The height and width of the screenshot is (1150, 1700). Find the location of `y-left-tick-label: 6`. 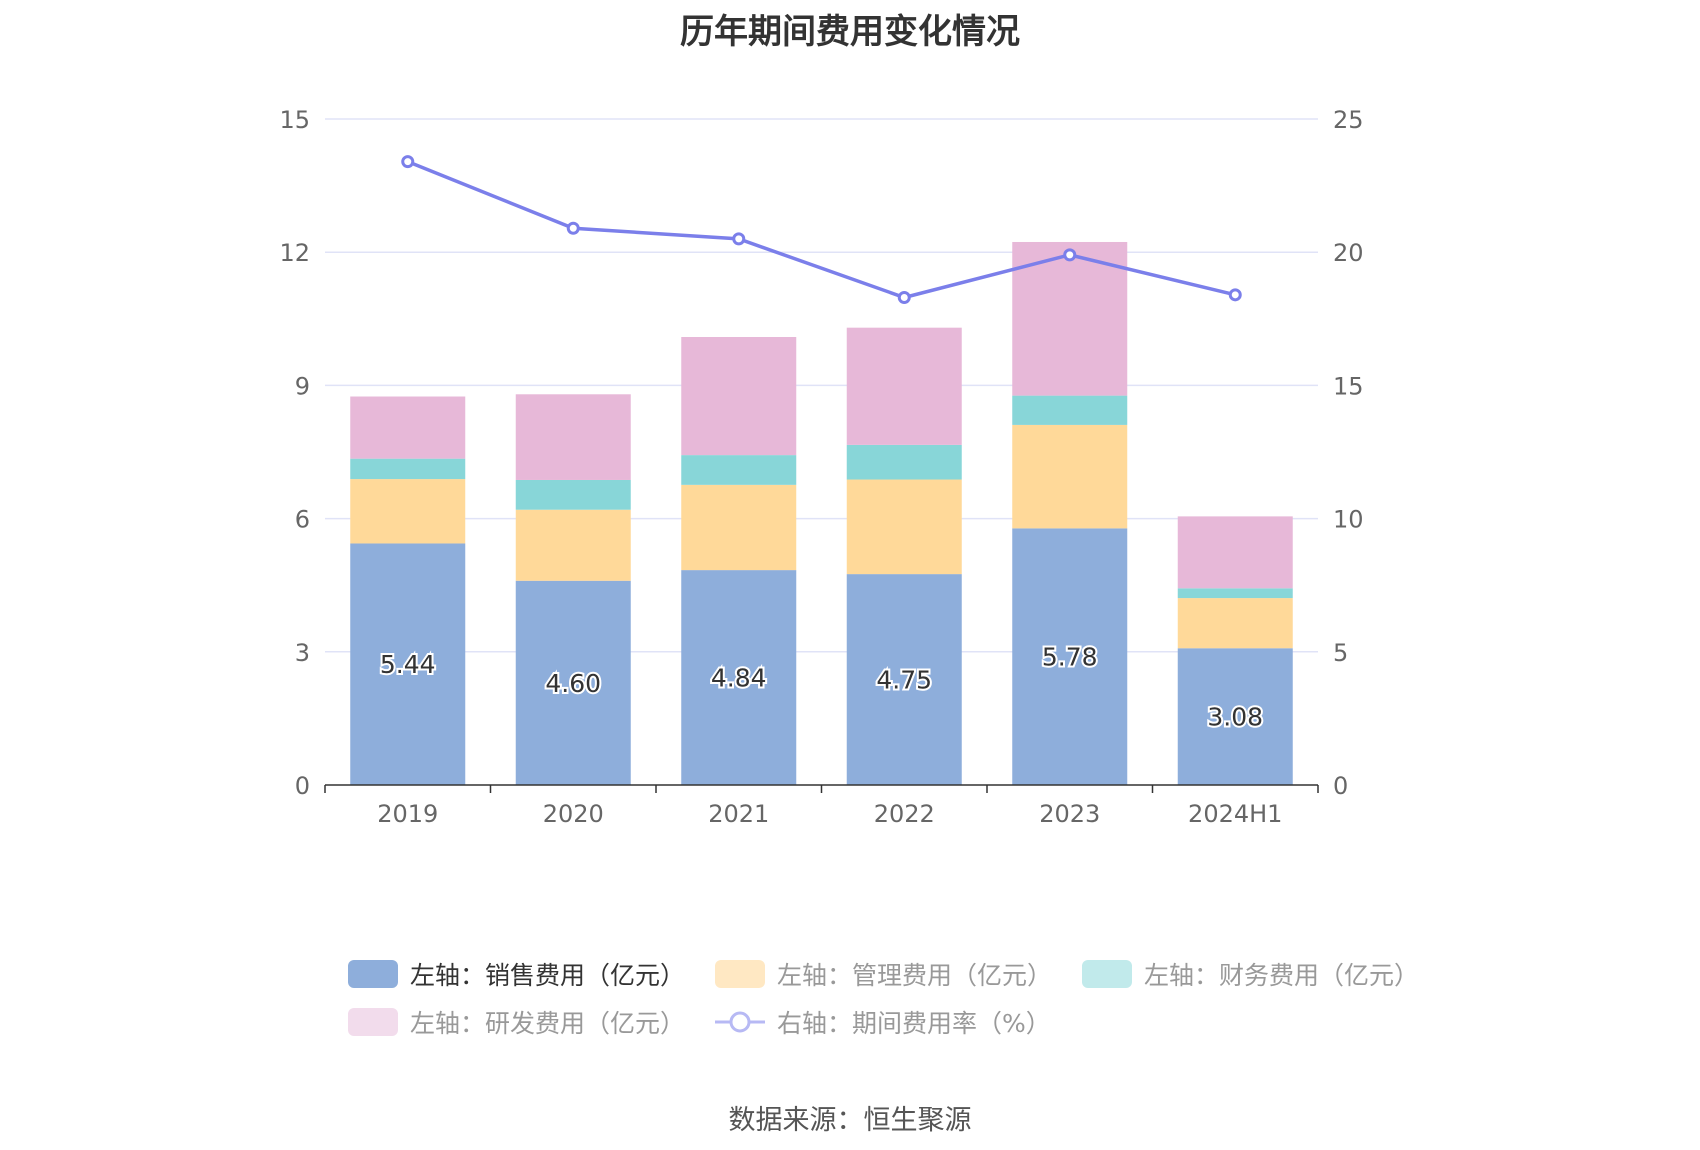

y-left-tick-label: 6 is located at coordinates (302, 520).